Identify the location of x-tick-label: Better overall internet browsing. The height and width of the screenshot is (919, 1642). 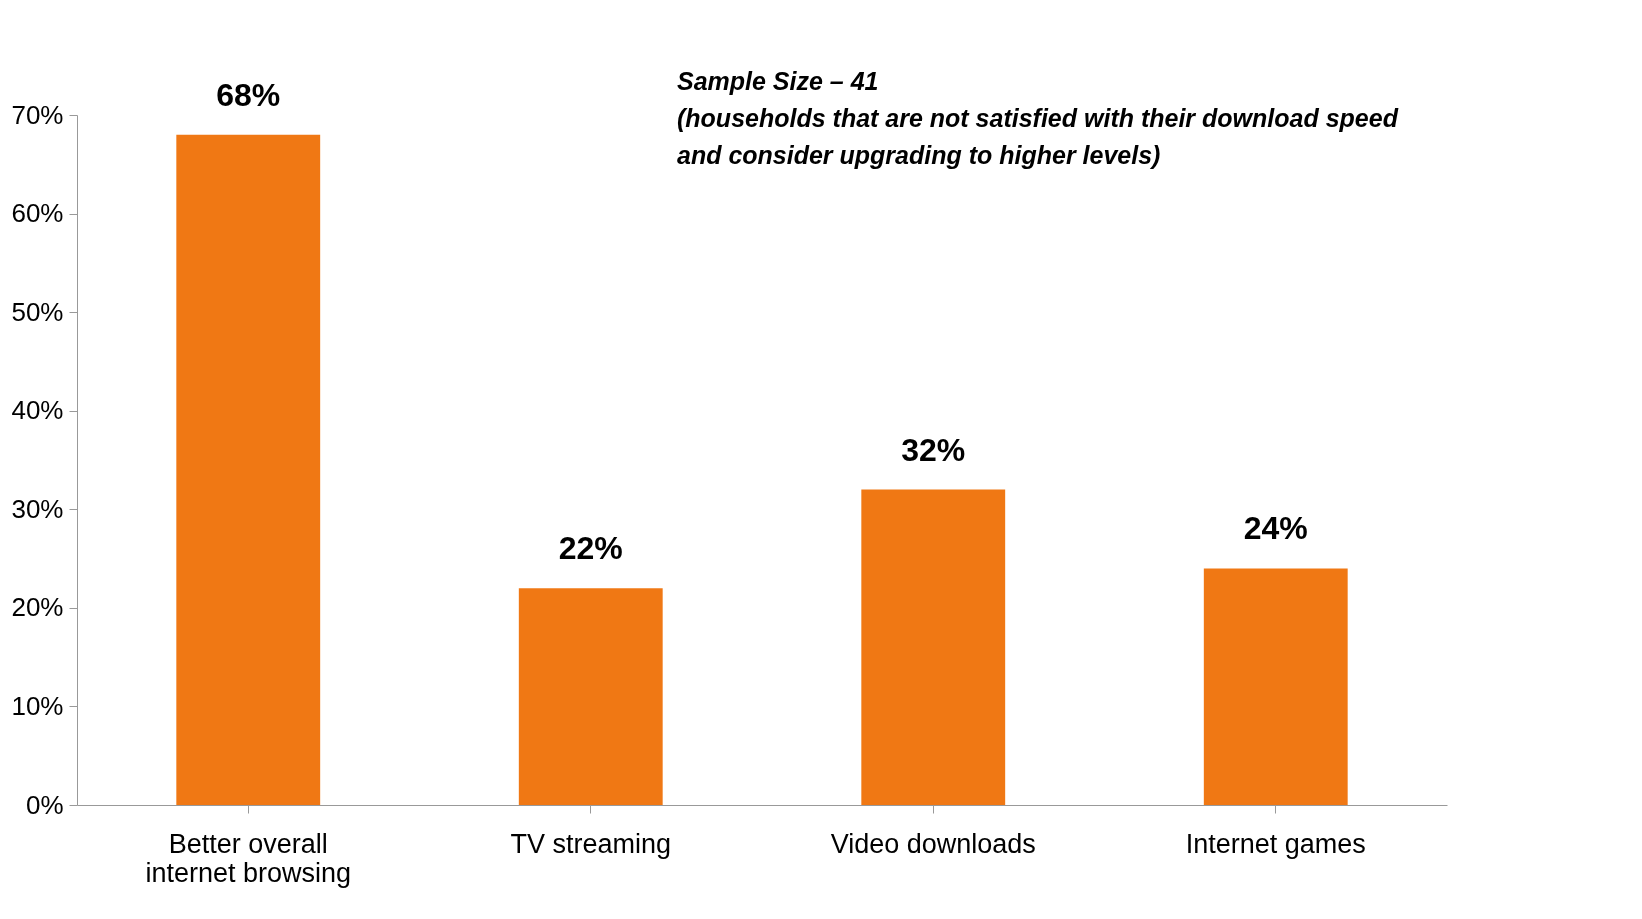
(248, 858).